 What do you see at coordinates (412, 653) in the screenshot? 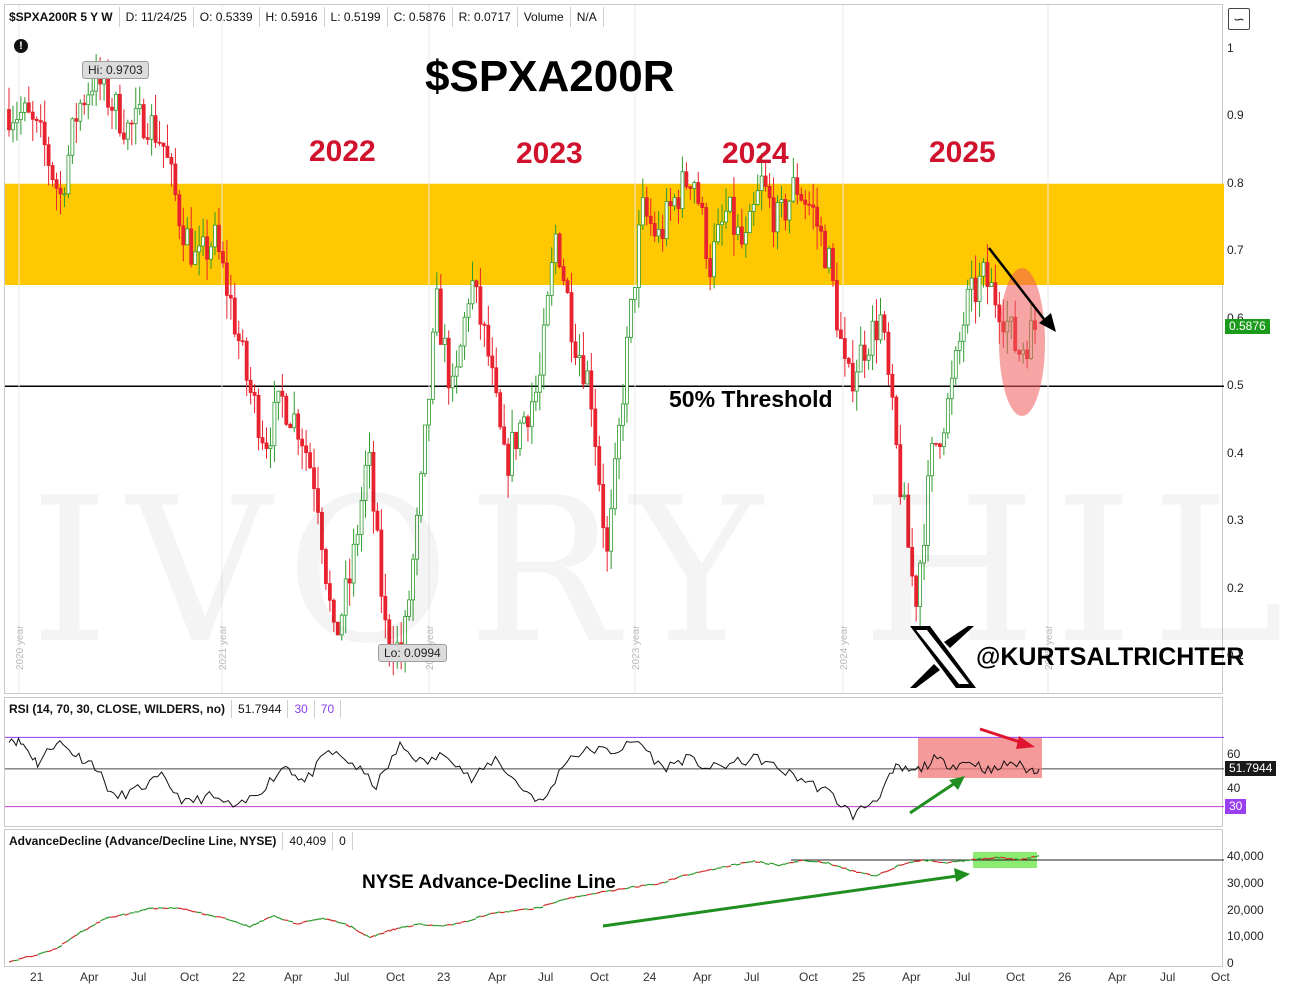
I see `lo-label: Lo: 0.0994` at bounding box center [412, 653].